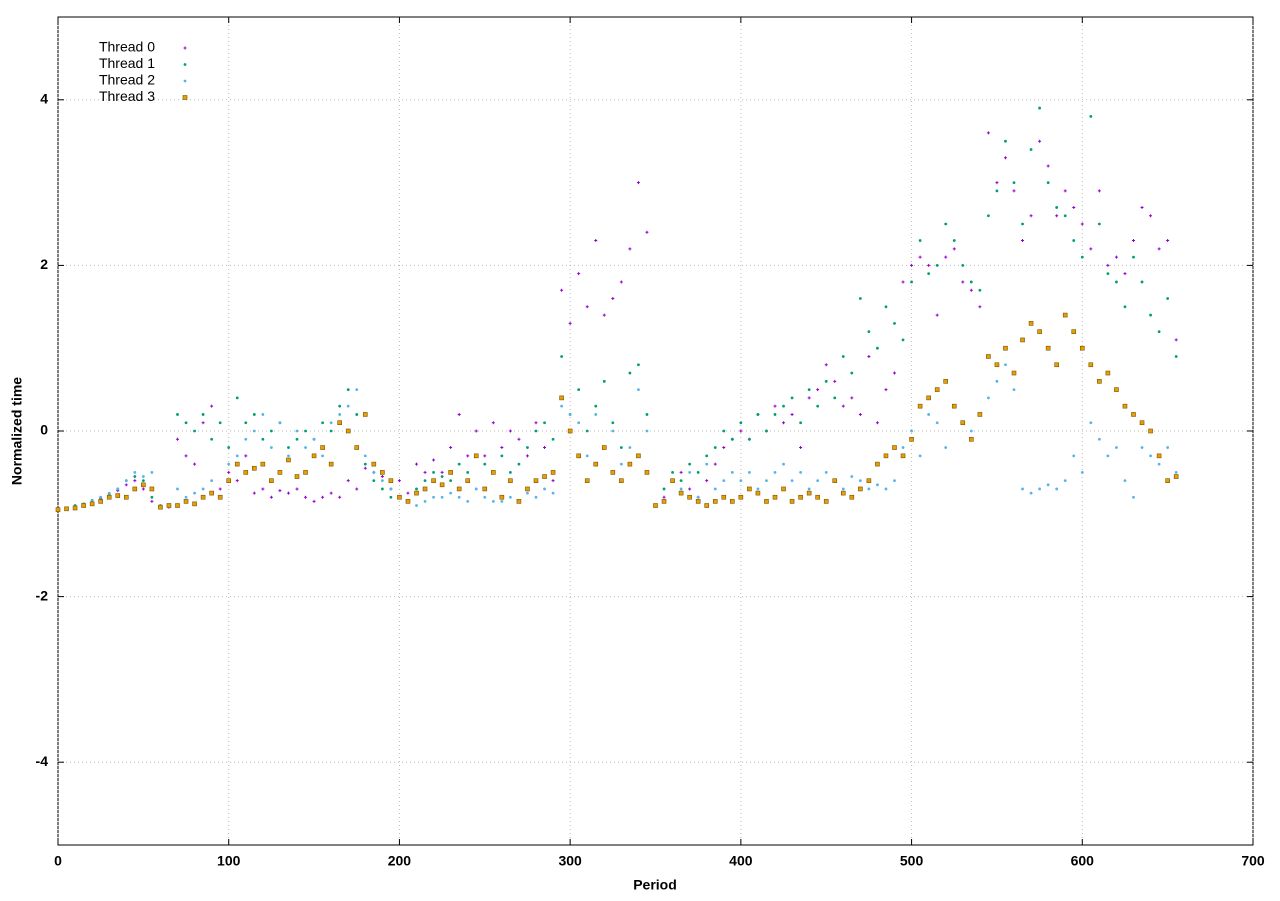  Describe the element at coordinates (44, 264) in the screenshot. I see `y-tick-label: 2` at that location.